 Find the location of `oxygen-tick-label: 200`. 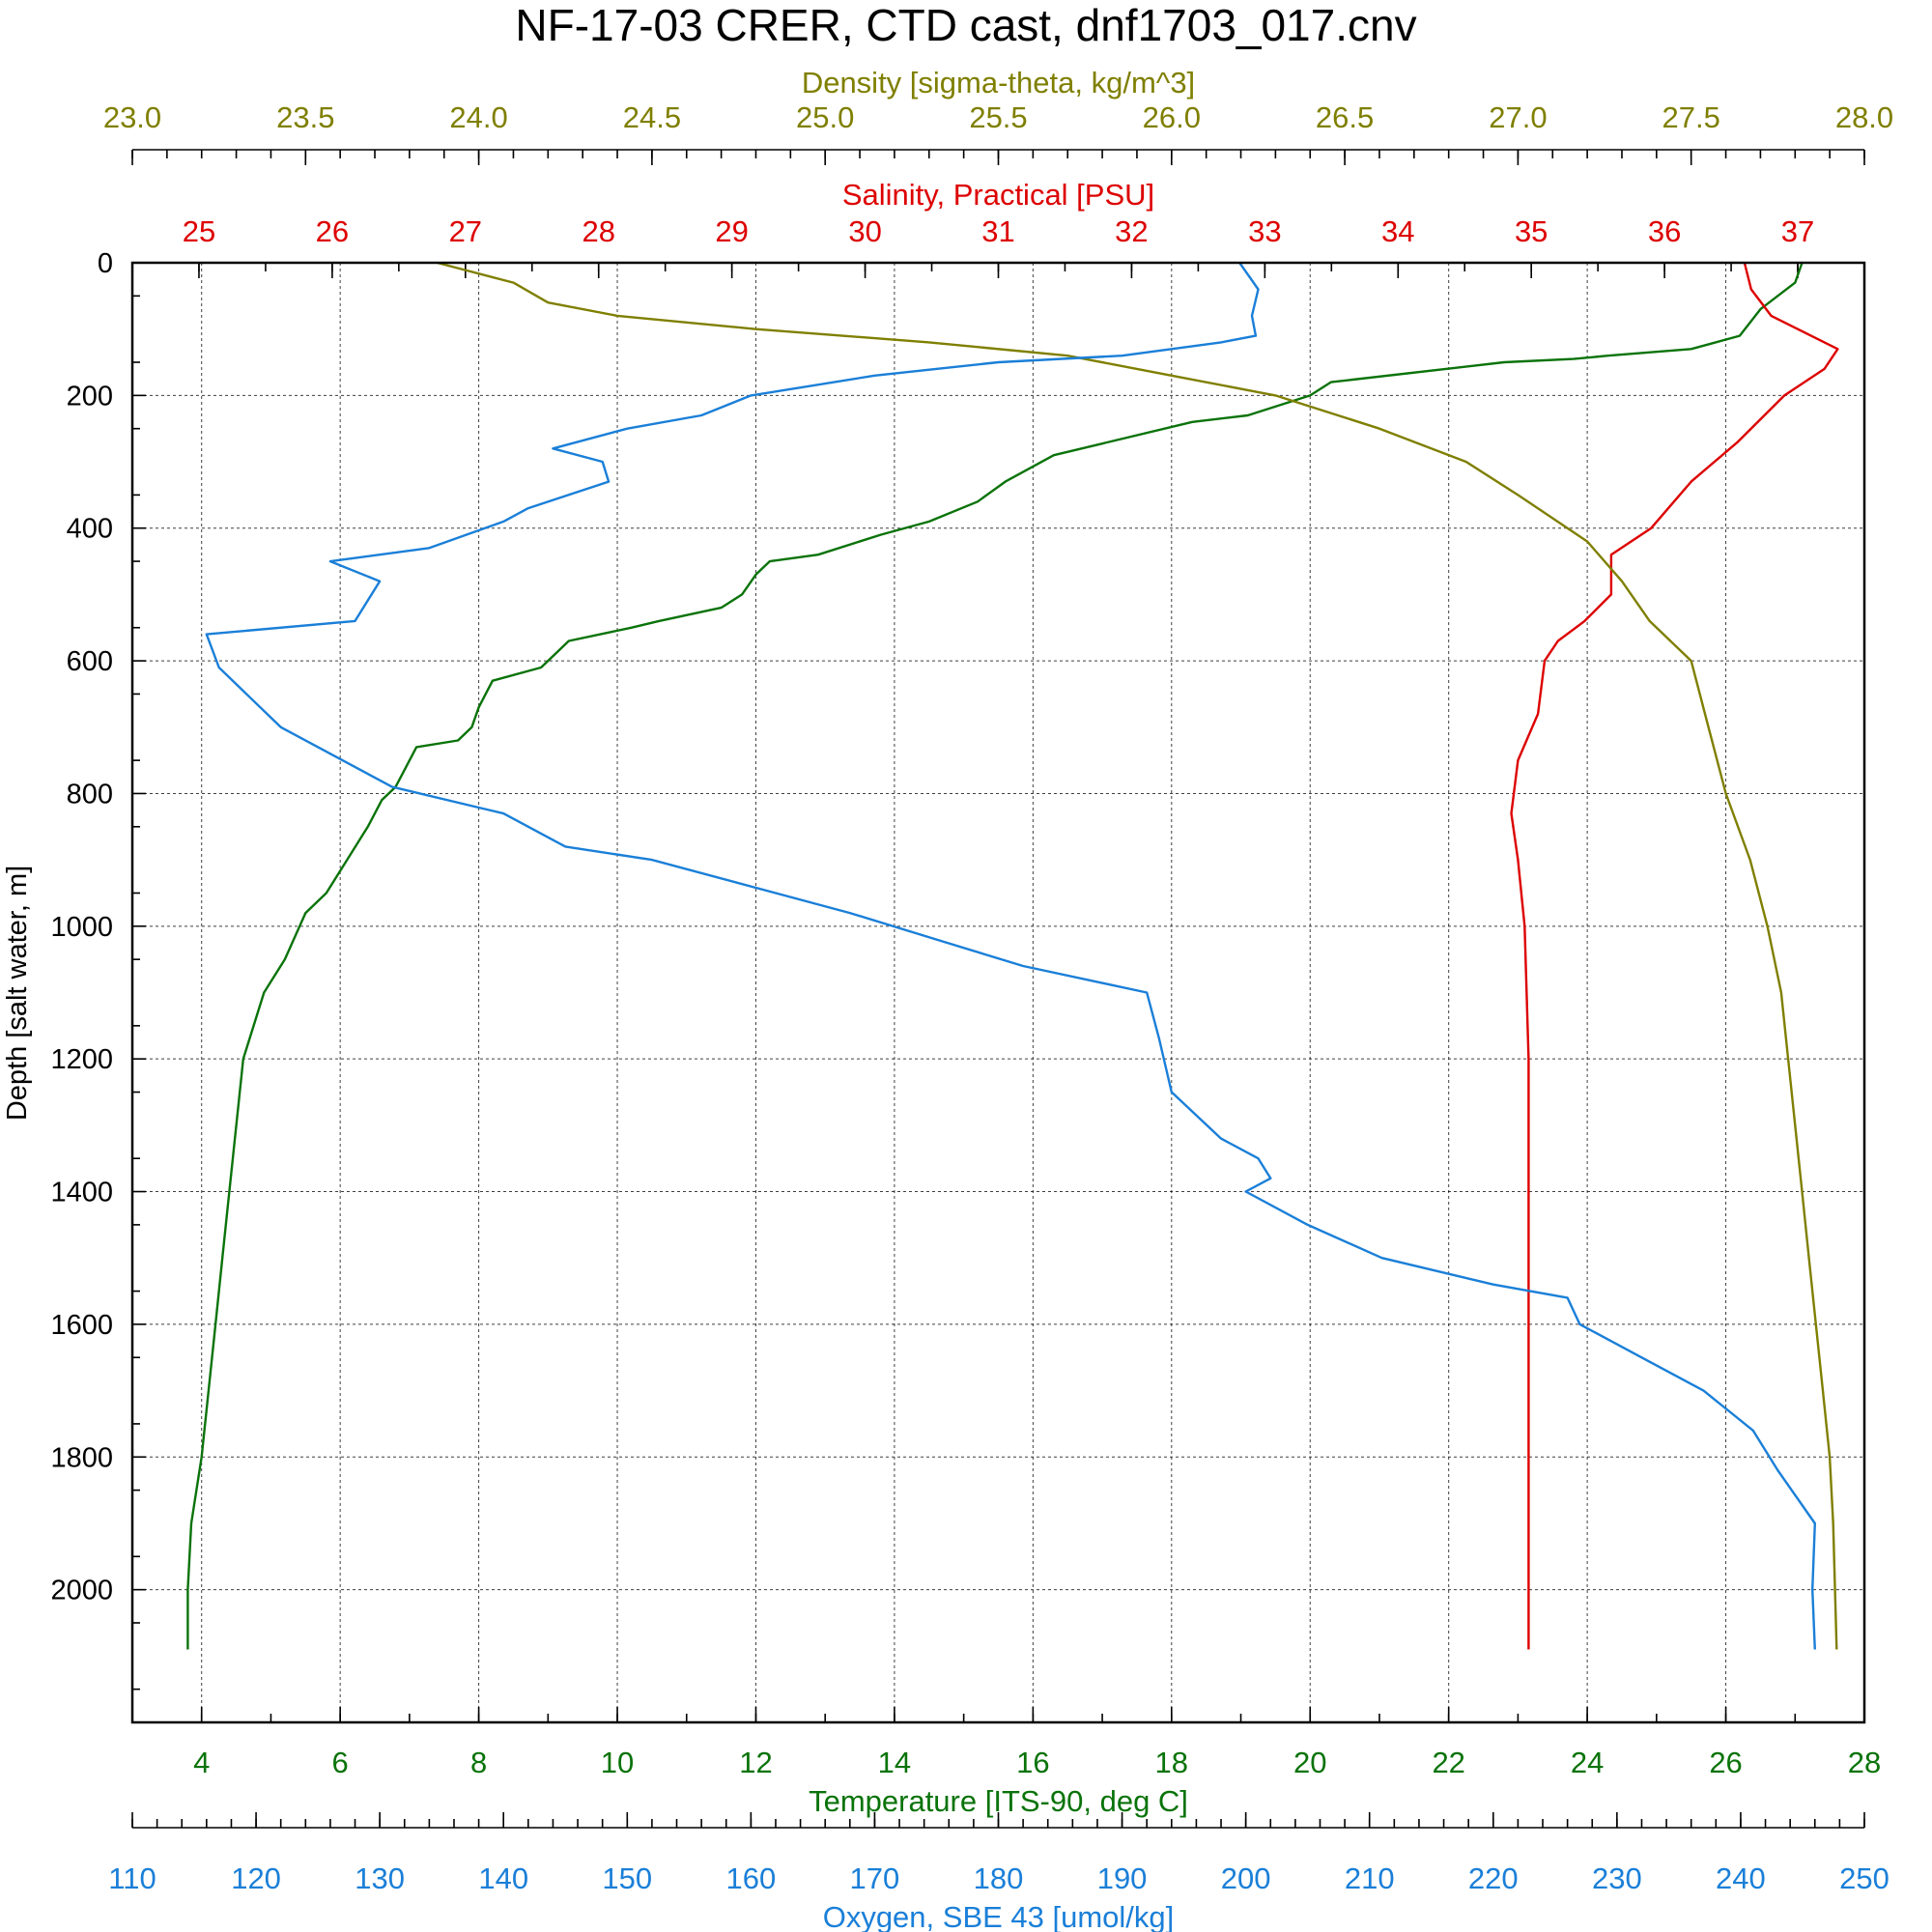

oxygen-tick-label: 200 is located at coordinates (1246, 1878).